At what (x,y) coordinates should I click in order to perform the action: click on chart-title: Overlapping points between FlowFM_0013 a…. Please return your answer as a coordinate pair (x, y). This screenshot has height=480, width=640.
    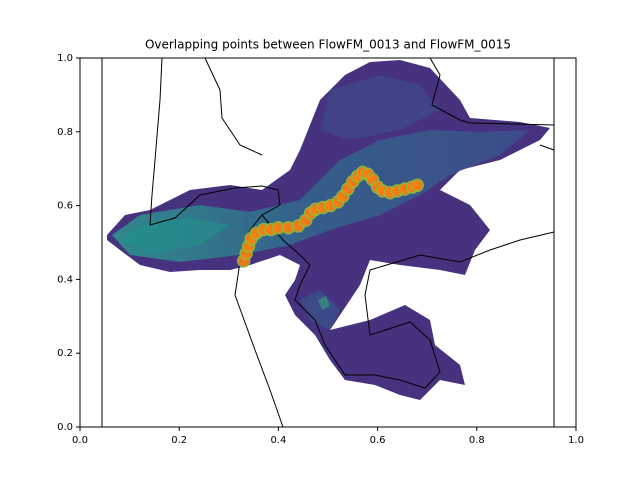
    Looking at the image, I should click on (328, 45).